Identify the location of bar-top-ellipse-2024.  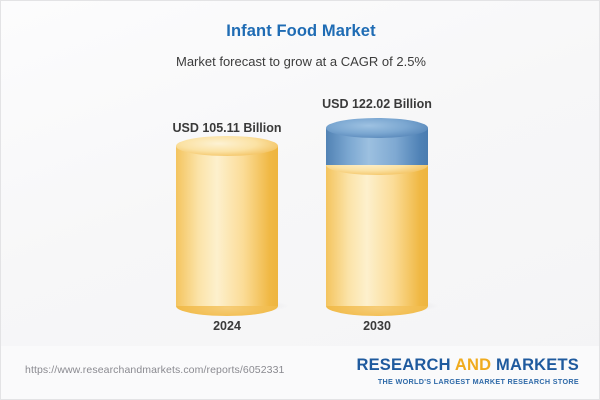
(227, 146).